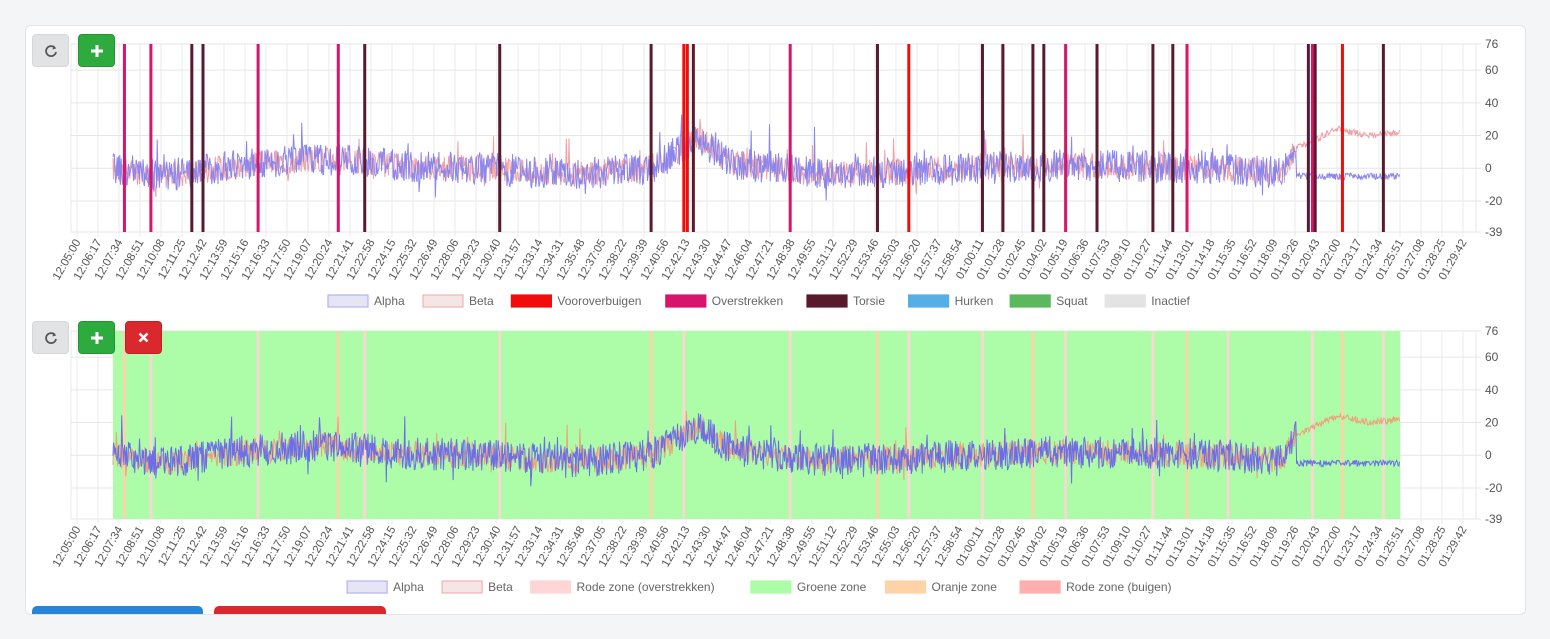  I want to click on chart2-add-button, so click(96, 337).